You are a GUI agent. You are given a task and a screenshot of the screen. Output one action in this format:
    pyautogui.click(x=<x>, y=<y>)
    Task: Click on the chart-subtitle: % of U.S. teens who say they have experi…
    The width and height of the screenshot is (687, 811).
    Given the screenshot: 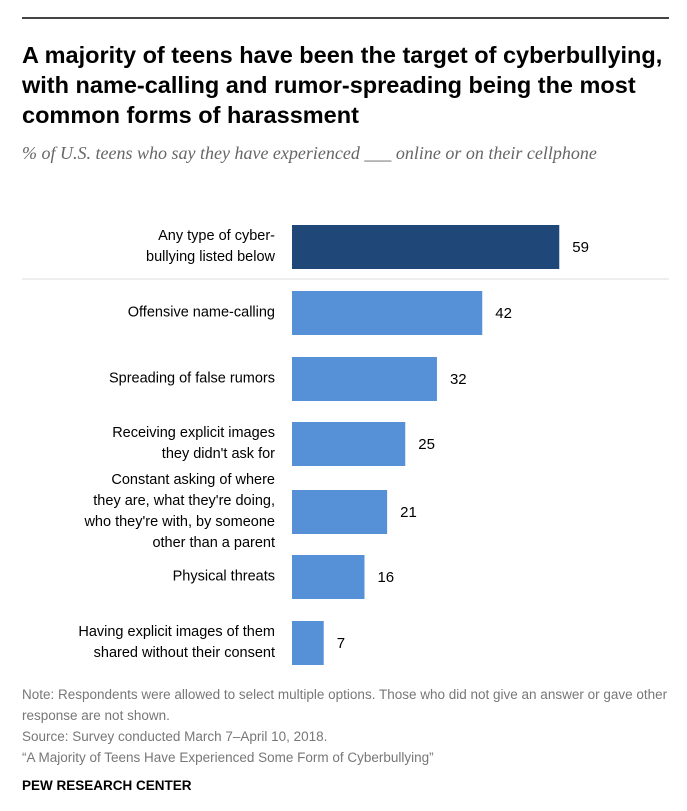 What is the action you would take?
    pyautogui.click(x=309, y=153)
    